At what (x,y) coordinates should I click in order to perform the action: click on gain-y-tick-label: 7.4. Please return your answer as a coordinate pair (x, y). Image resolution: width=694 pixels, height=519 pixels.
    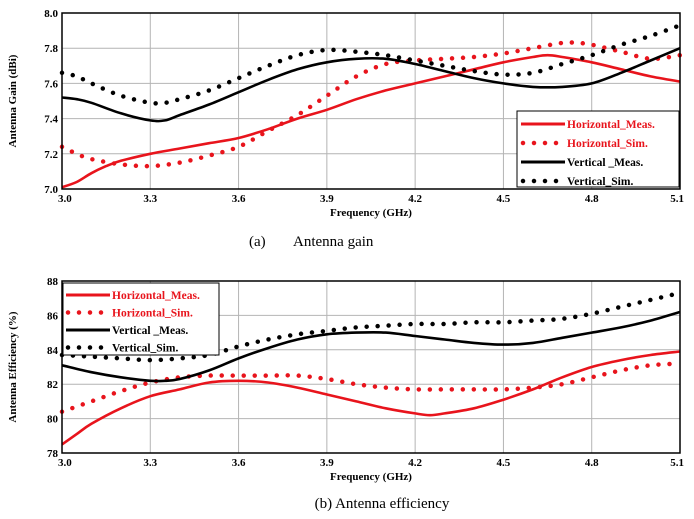
    Looking at the image, I should click on (51, 120).